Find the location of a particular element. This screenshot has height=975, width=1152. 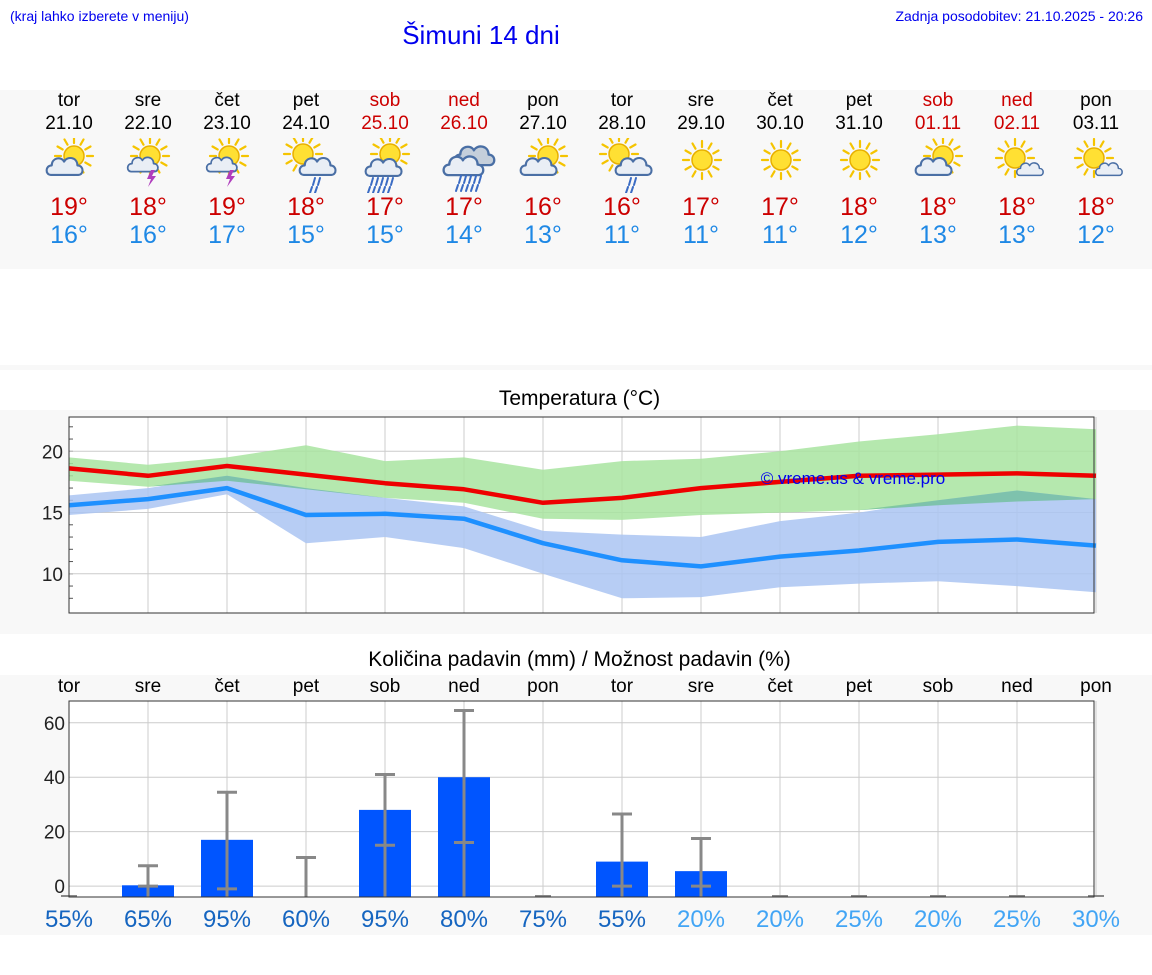

day-column: pet 31.10 18° 12° is located at coordinates (859, 168).